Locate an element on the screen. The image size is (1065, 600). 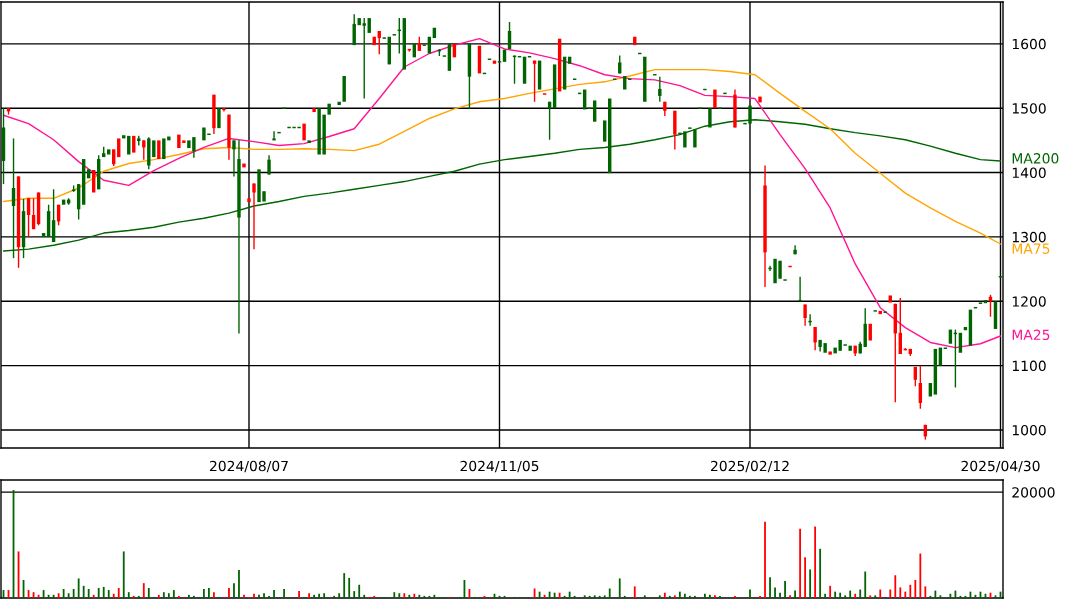
series-label: MA200 is located at coordinates (1035, 158).